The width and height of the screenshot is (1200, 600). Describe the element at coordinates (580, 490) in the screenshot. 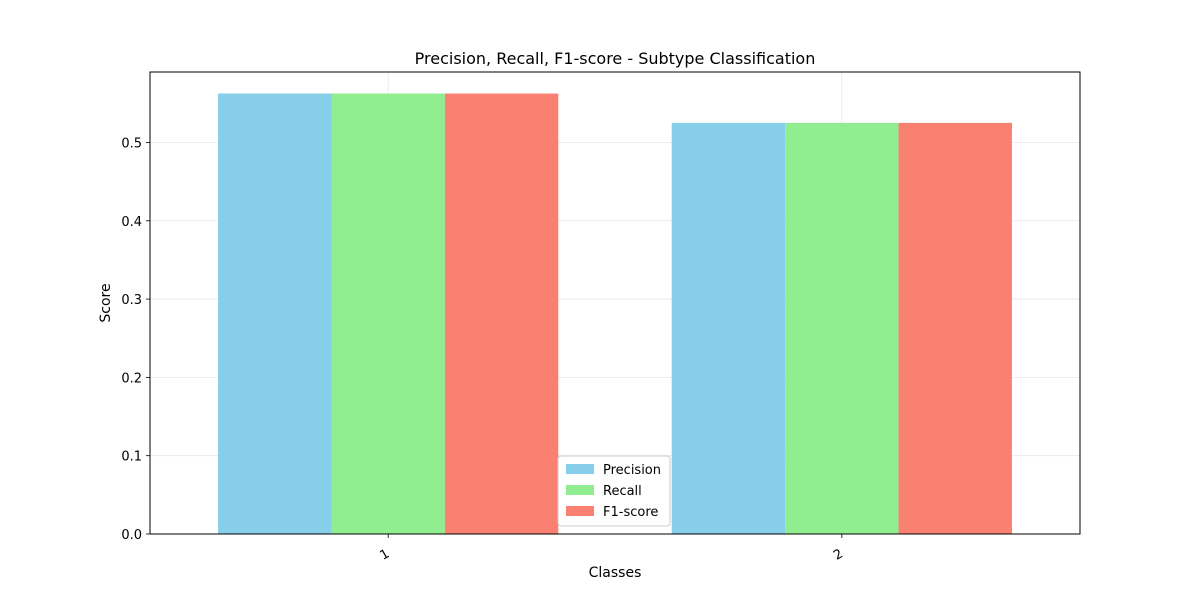

I see `legend-swatch-recall` at that location.